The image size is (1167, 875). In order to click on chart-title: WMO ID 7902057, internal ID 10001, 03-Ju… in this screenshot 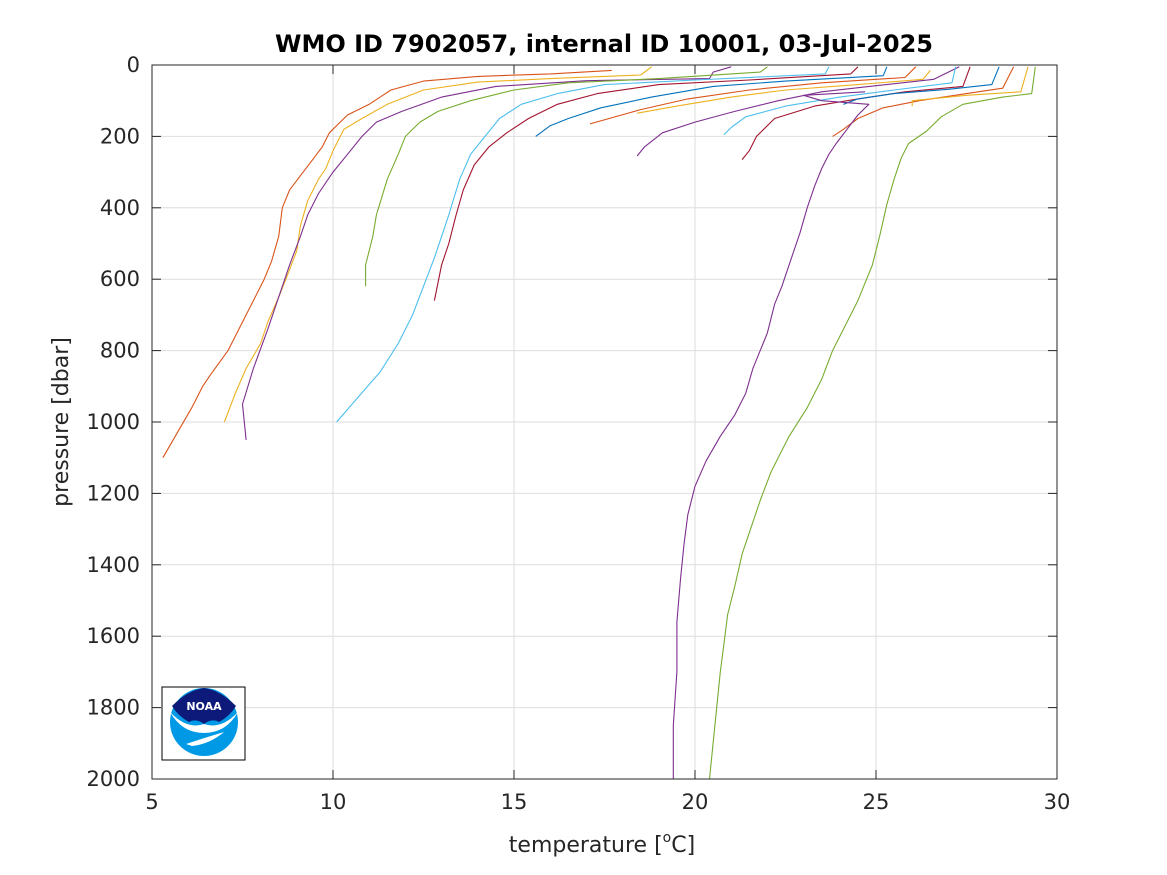, I will do `click(604, 44)`.